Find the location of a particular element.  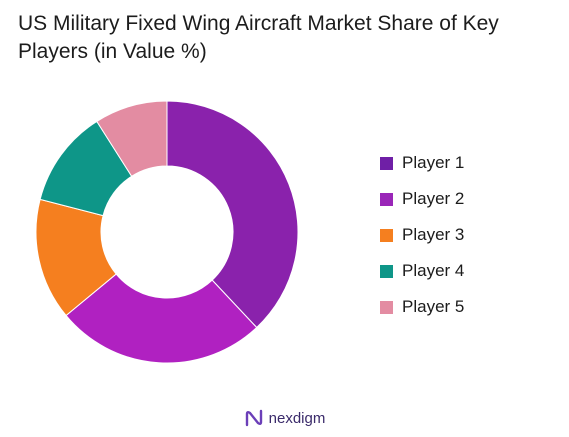

legend-item-player-2: Player 2 is located at coordinates (422, 199).